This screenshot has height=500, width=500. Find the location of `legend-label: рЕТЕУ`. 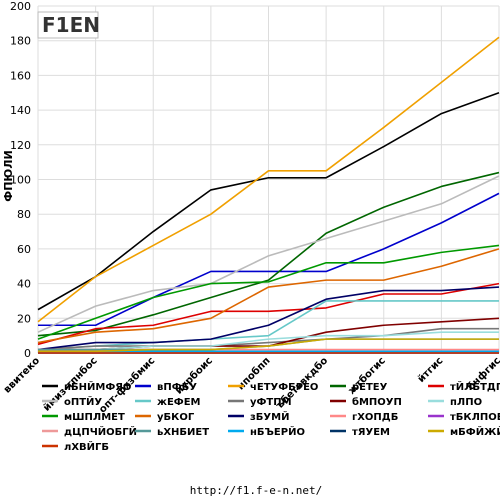

legend-label: рЕТЕУ is located at coordinates (370, 387).